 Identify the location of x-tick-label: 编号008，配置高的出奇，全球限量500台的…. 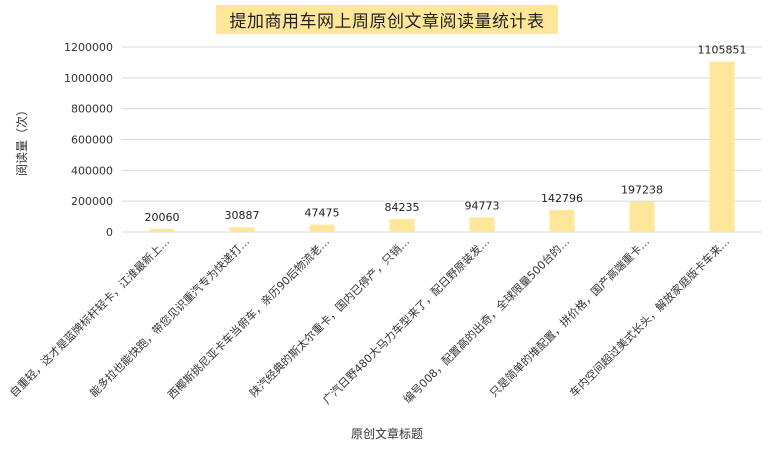
(486, 320).